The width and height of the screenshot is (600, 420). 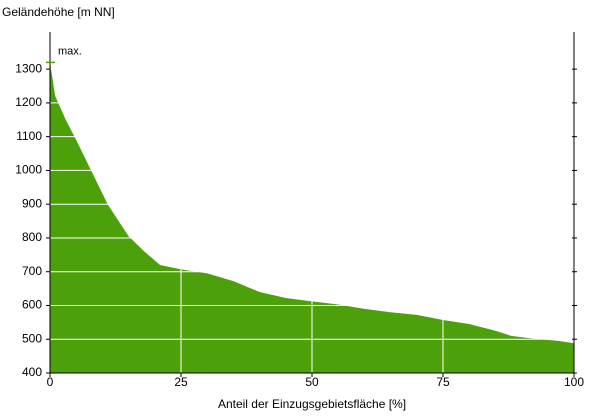 I want to click on x-tick-label: 0, so click(x=50, y=382).